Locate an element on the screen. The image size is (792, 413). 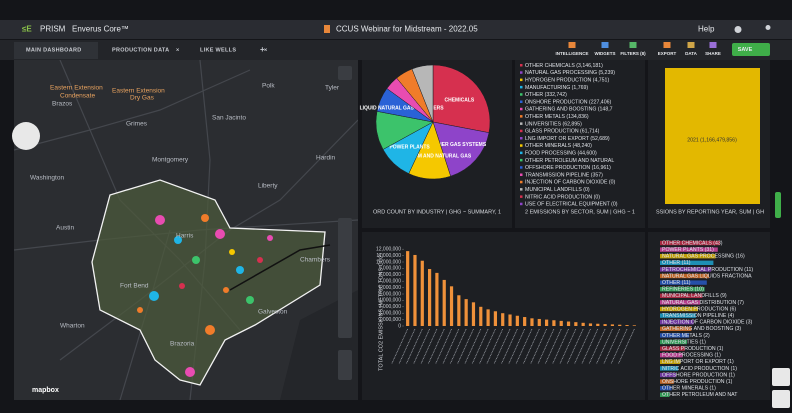
help-menu: Help is located at coordinates (706, 29).